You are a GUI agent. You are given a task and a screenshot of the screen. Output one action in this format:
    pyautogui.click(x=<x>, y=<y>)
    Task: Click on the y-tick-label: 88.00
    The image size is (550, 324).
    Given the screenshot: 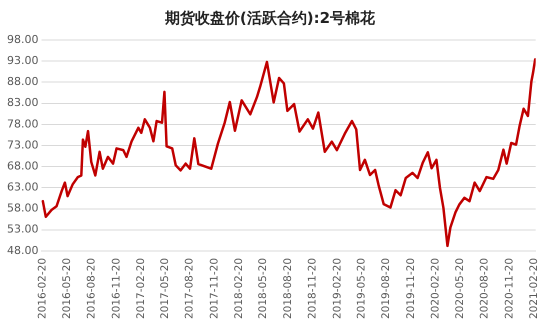 What is the action you would take?
    pyautogui.click(x=22, y=81)
    